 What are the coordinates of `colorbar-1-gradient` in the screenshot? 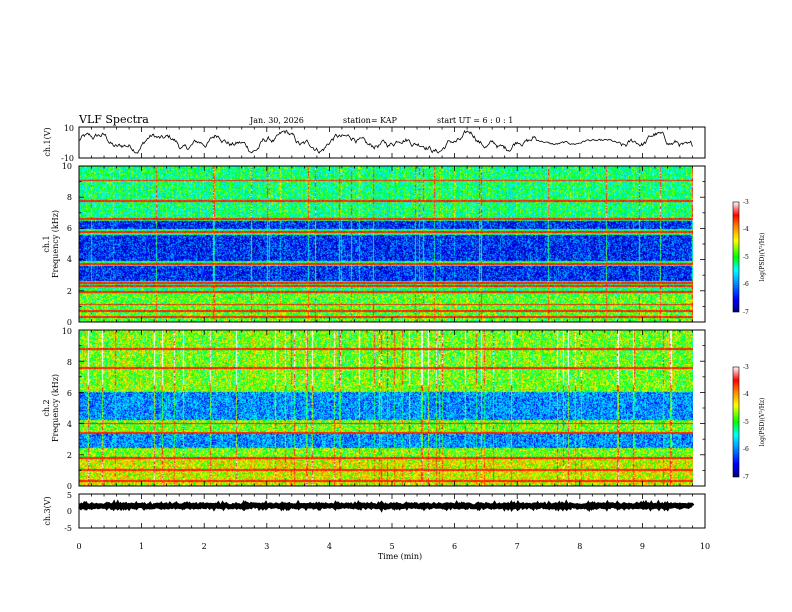 It's located at (736, 257).